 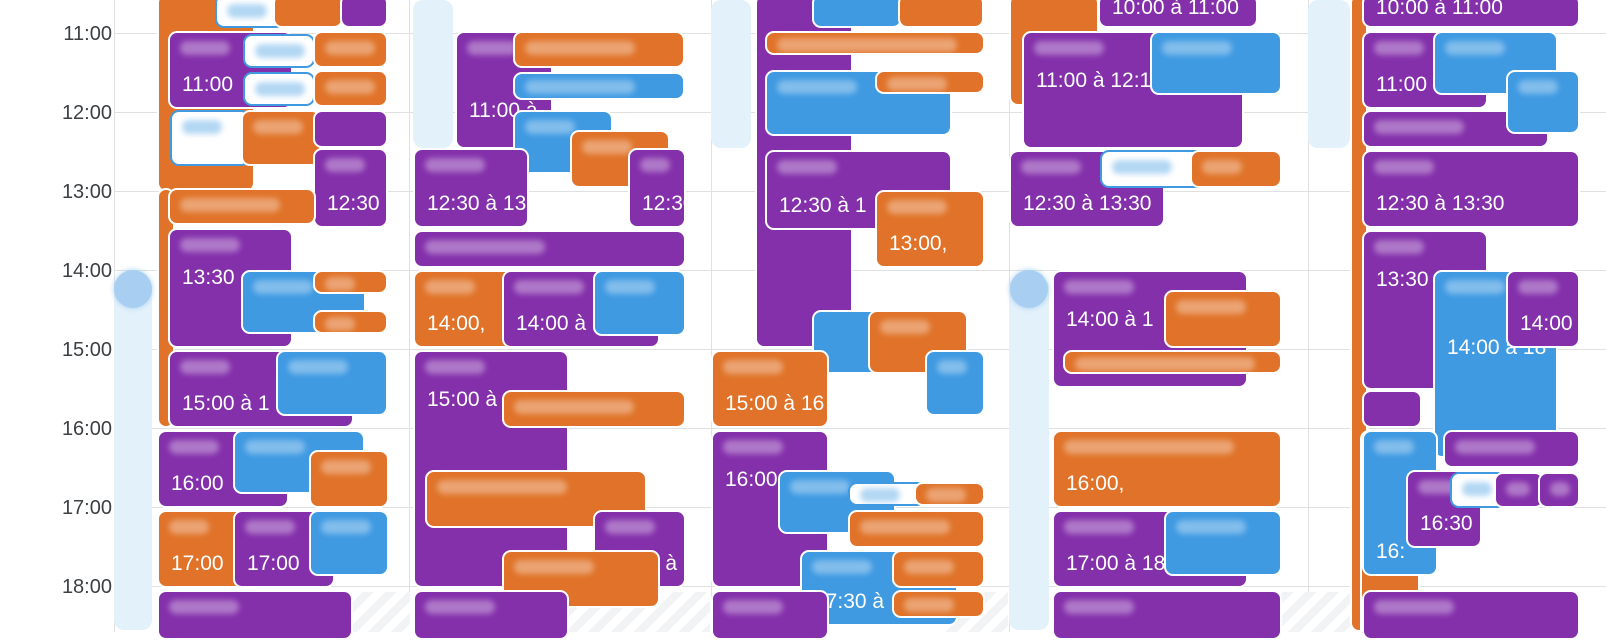 I want to click on hour-label: 15:00, so click(x=86, y=350).